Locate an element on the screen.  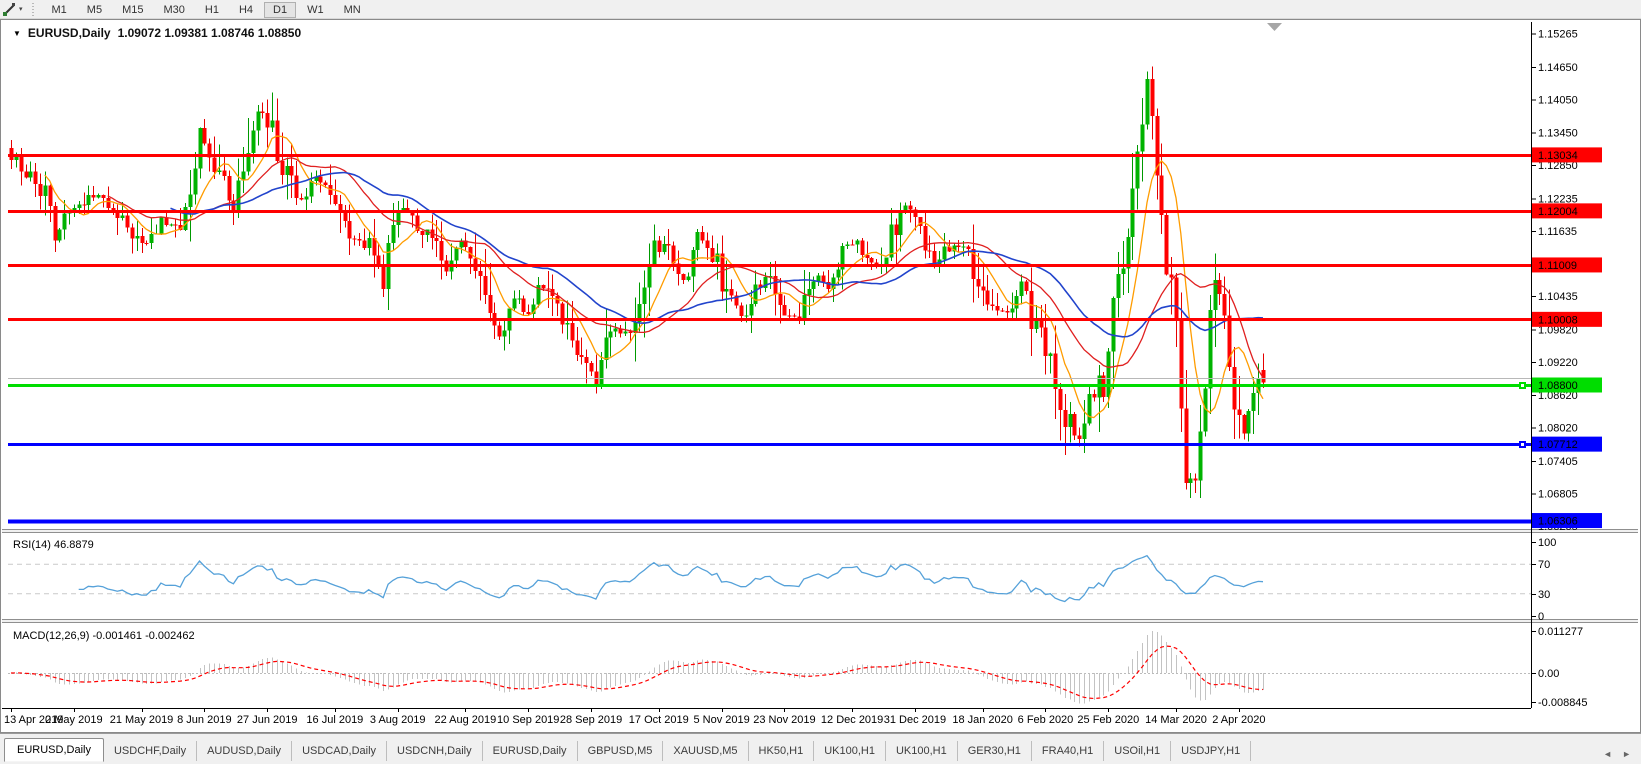
macd-signal-line is located at coordinates (637, 672).